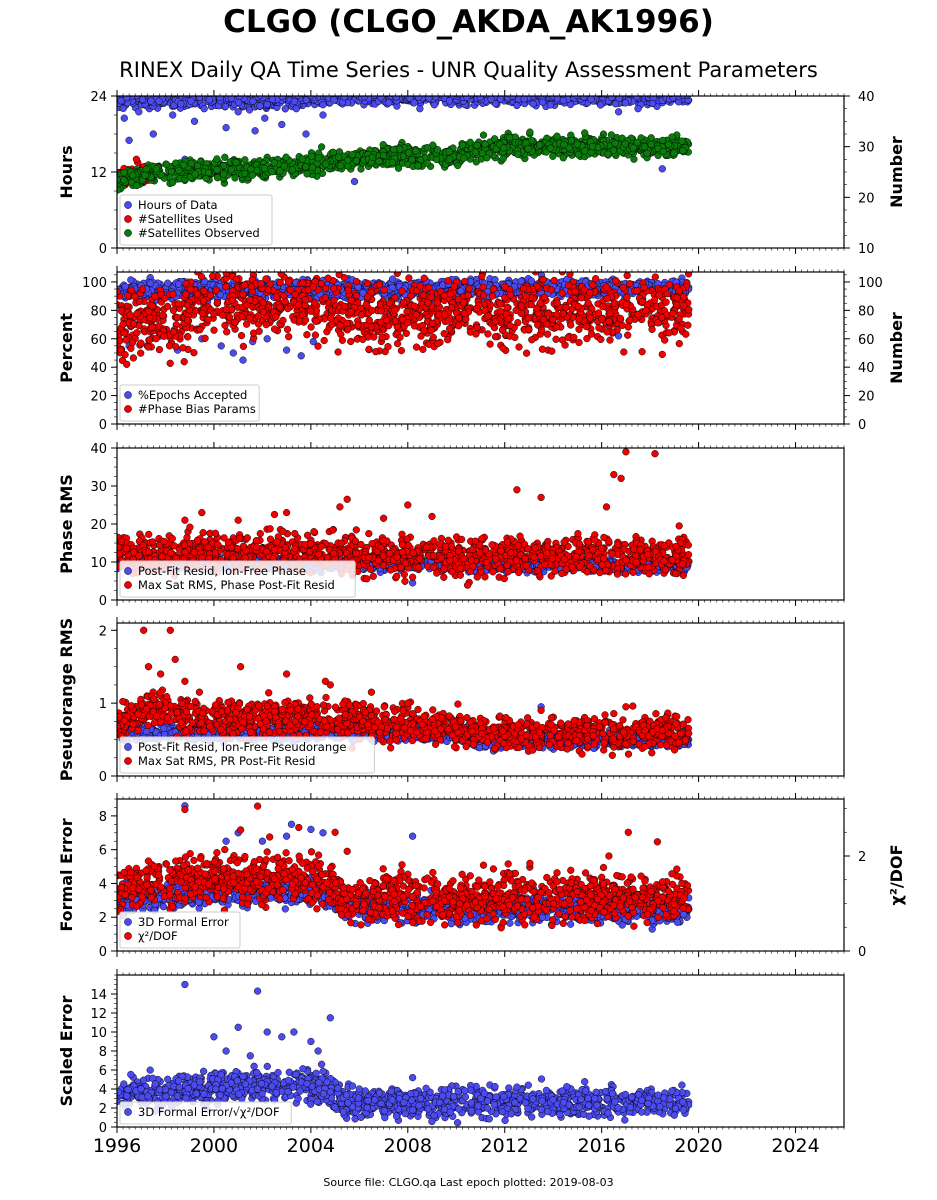 The image size is (937, 1200). I want to click on y-tick-label-right: 30, so click(866, 148).